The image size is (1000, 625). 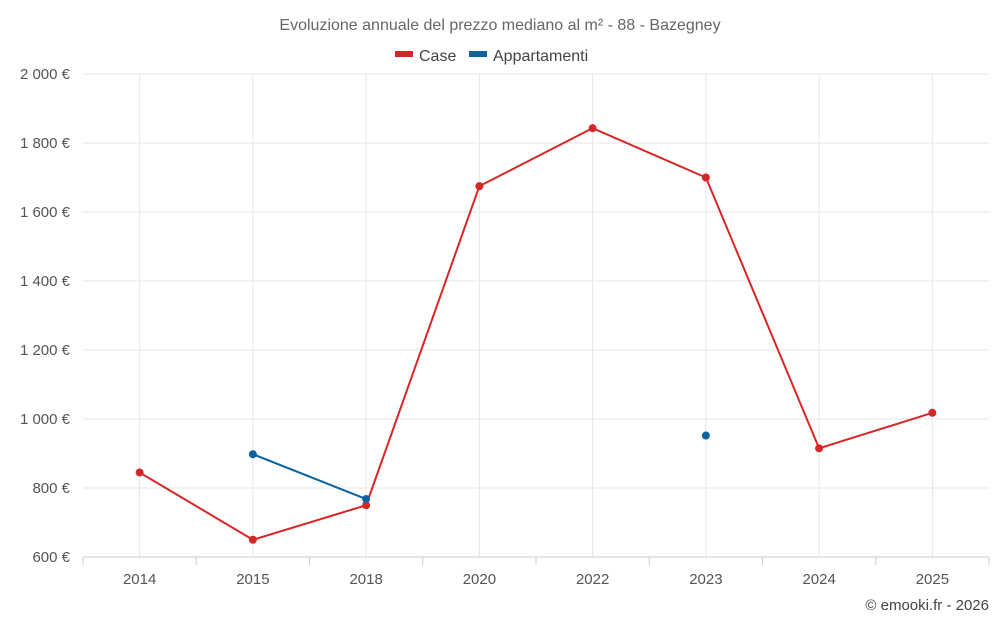 I want to click on y-tick-label: 2 000 €, so click(x=45, y=74).